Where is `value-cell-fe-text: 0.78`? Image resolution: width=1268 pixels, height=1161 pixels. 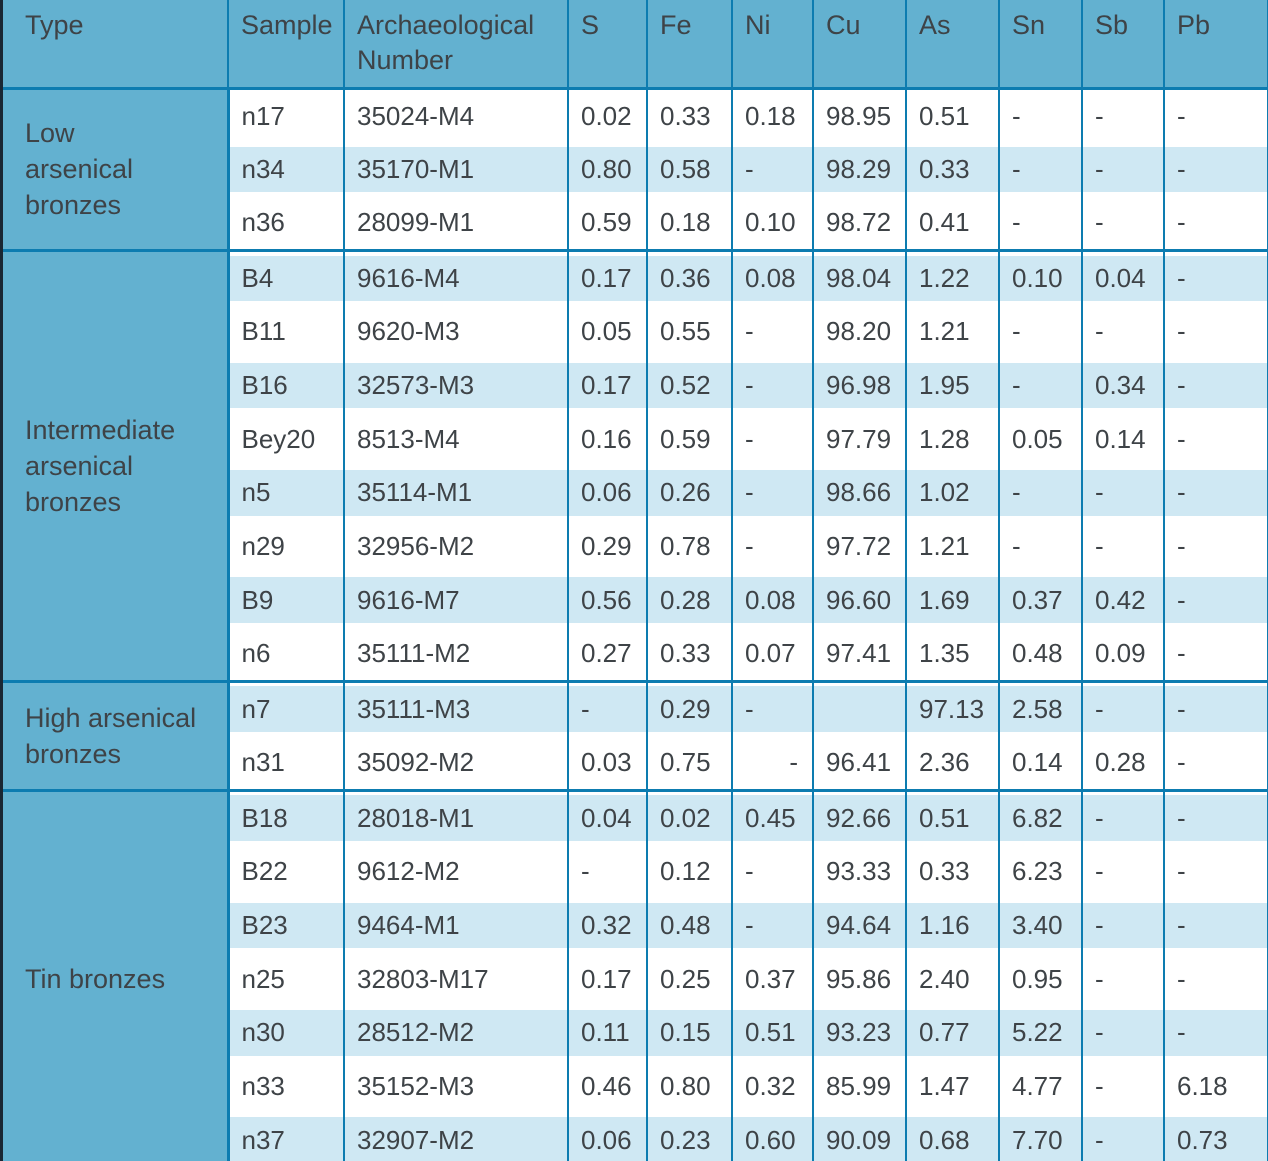
value-cell-fe-text: 0.78 is located at coordinates (685, 546).